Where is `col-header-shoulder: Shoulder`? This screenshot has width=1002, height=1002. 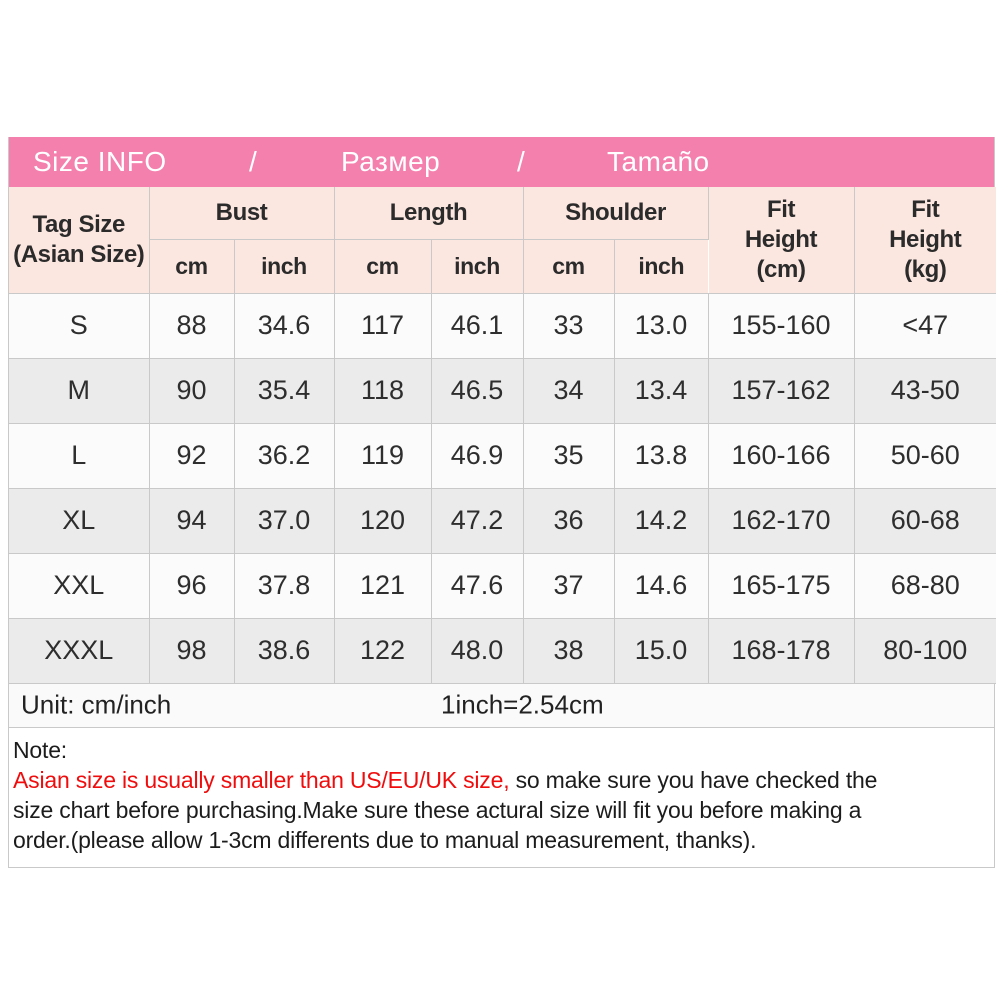
col-header-shoulder: Shoulder is located at coordinates (616, 213).